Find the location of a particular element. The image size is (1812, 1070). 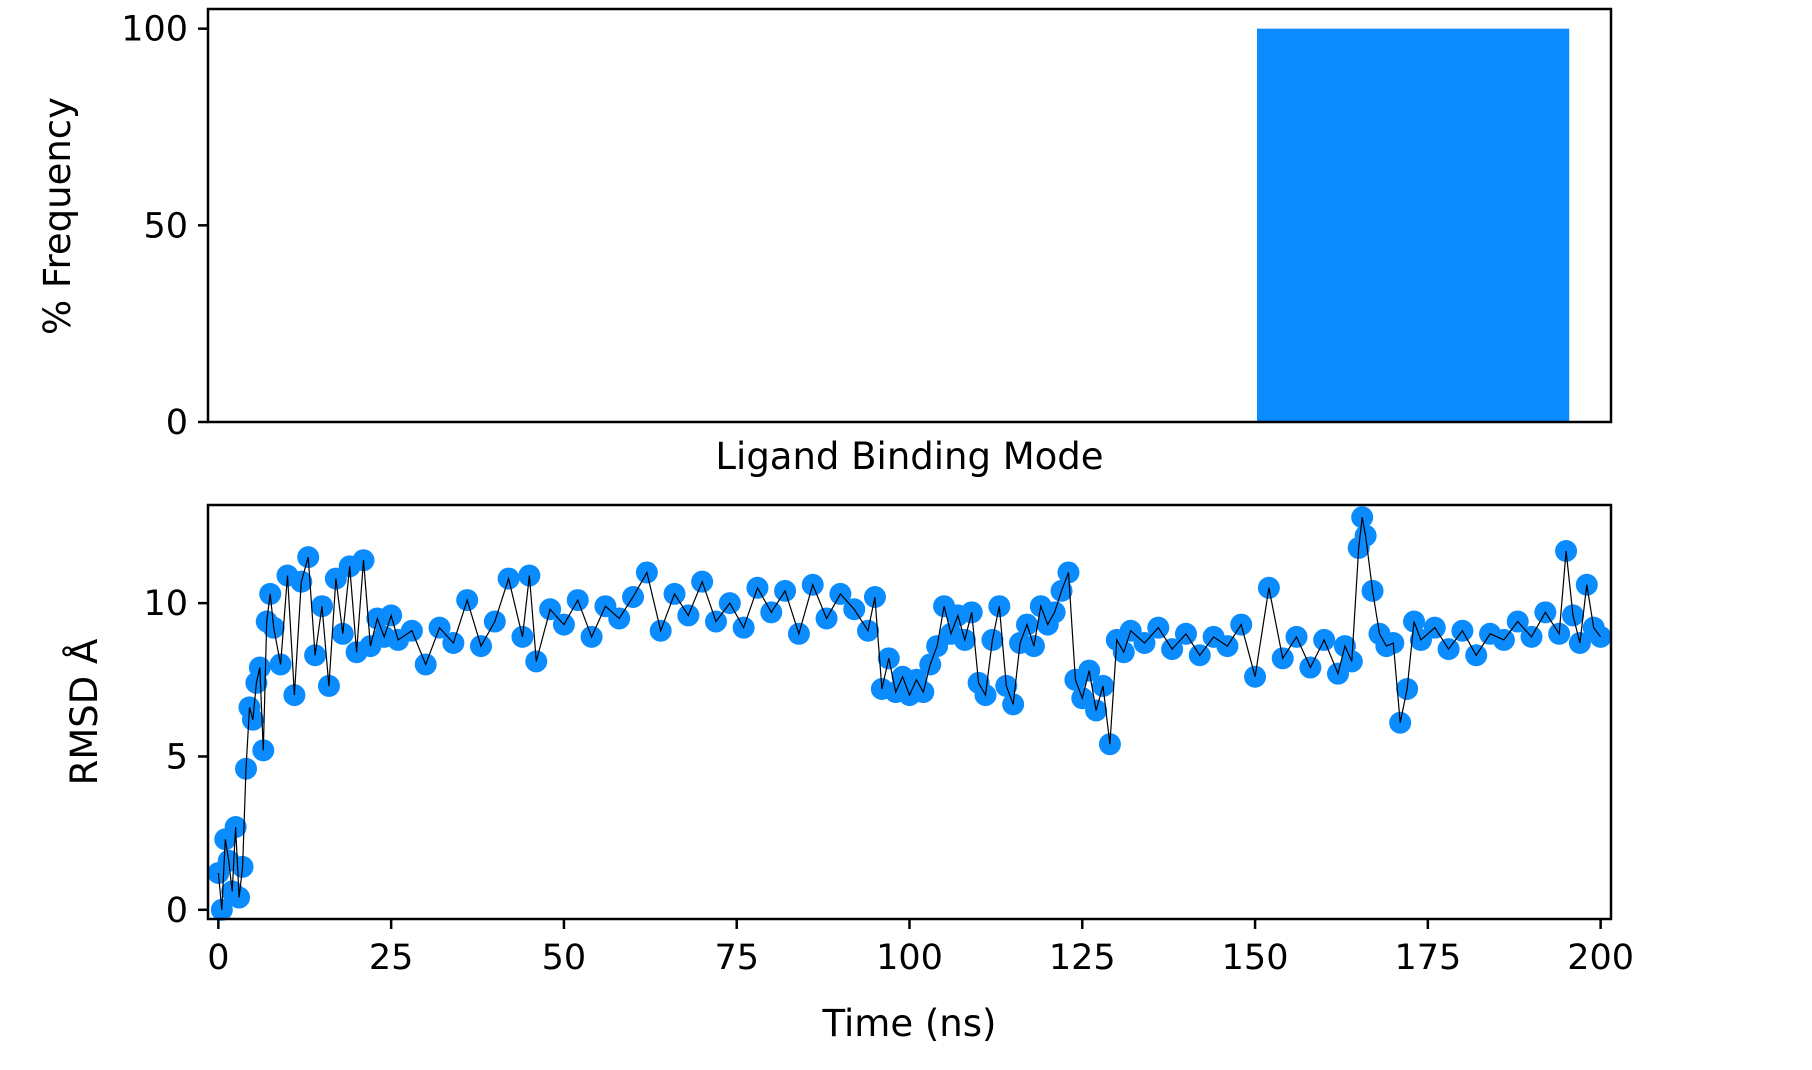

rmsd-x-tick-label: 150 is located at coordinates (1255, 958).